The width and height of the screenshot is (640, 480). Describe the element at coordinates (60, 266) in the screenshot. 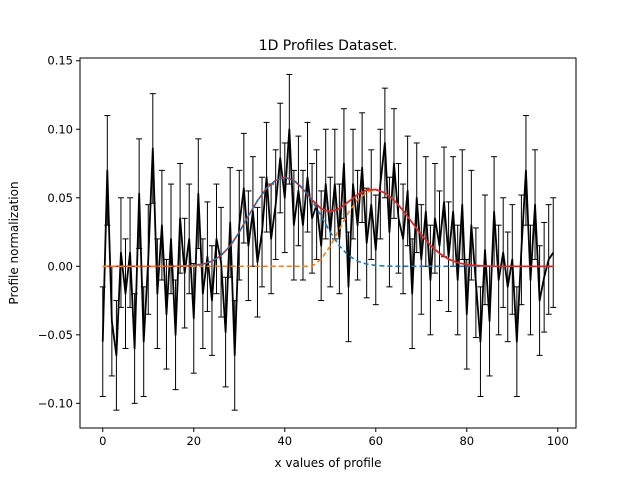

I see `y-tick-label: 0.00` at that location.